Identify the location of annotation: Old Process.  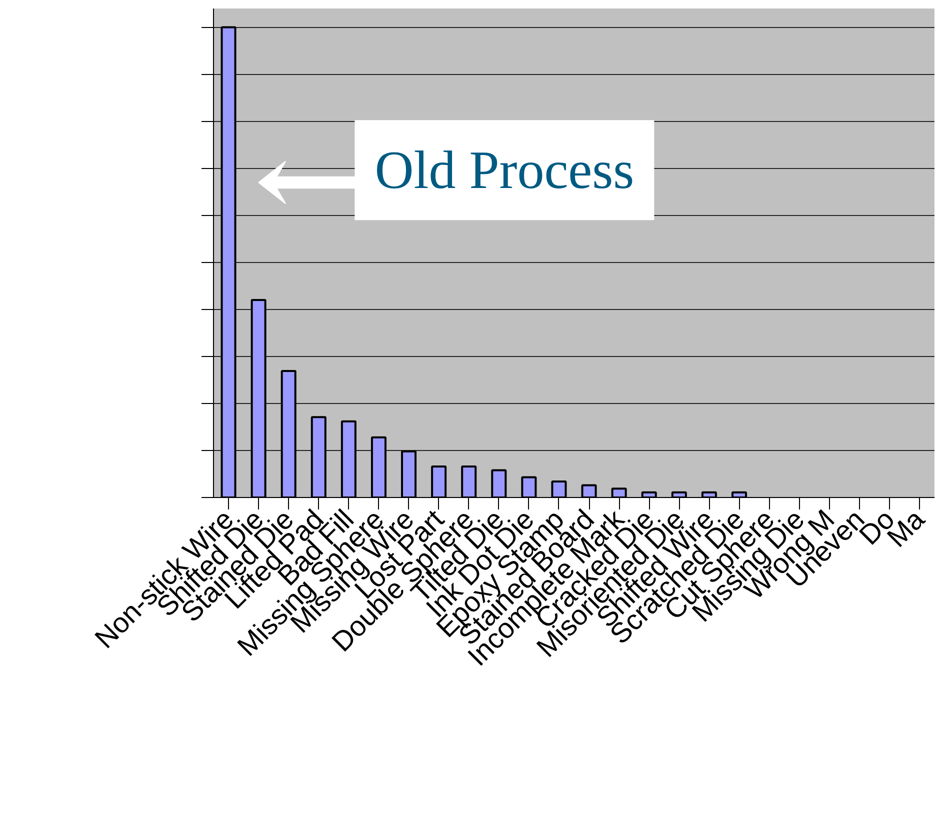
(504, 170).